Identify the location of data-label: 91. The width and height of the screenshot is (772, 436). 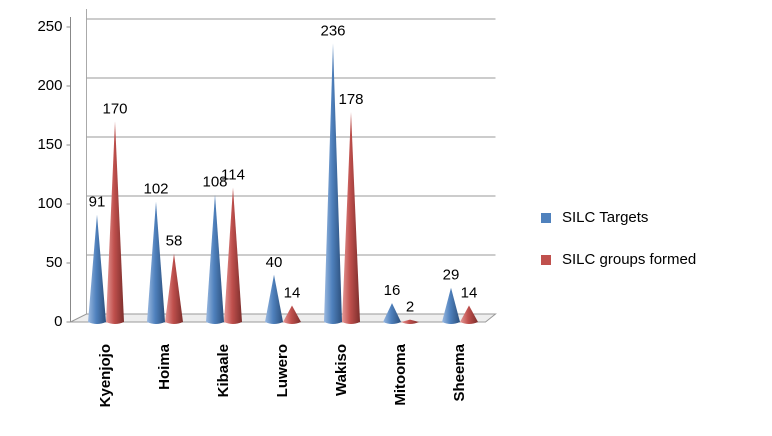
(97, 202).